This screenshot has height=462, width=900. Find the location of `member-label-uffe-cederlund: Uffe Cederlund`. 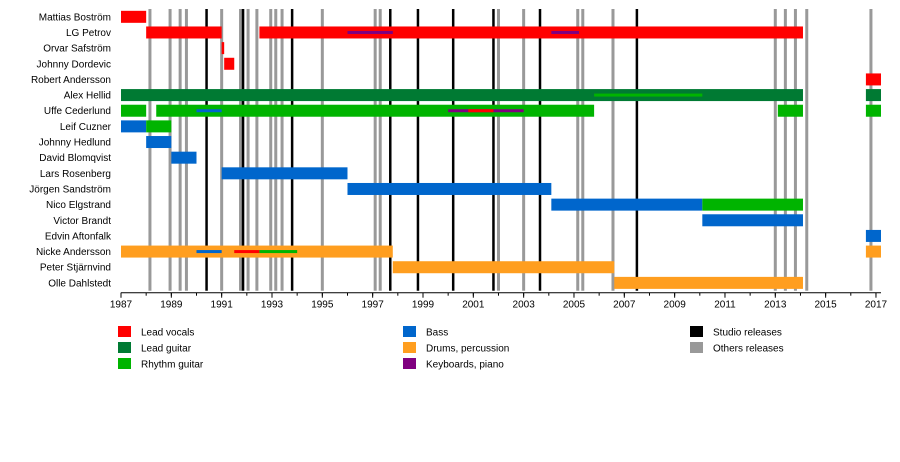

member-label-uffe-cederlund: Uffe Cederlund is located at coordinates (77, 111).